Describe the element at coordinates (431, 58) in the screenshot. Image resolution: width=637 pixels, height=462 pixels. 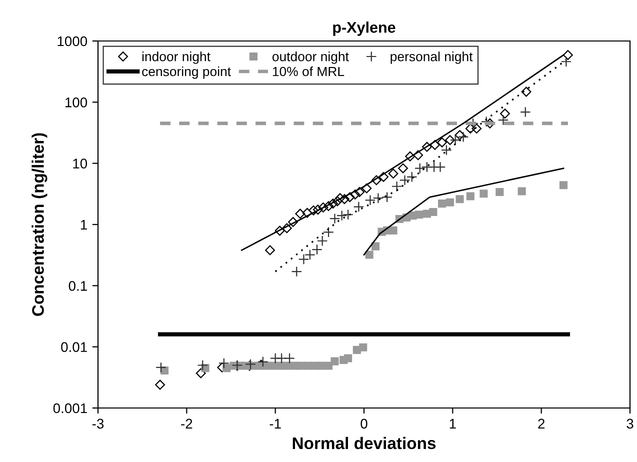
I see `legend-label: personal night` at that location.